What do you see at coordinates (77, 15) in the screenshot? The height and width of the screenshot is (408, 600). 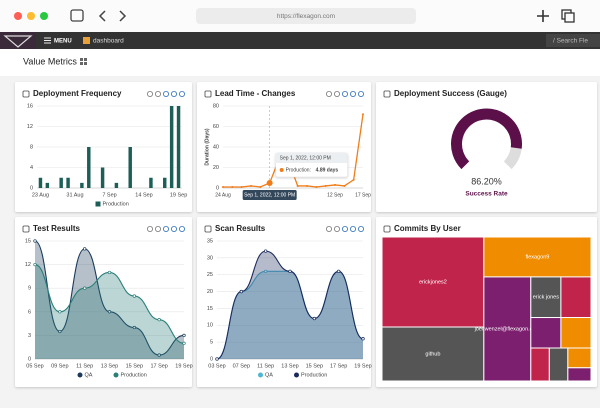 I see `sidebar-icon` at bounding box center [77, 15].